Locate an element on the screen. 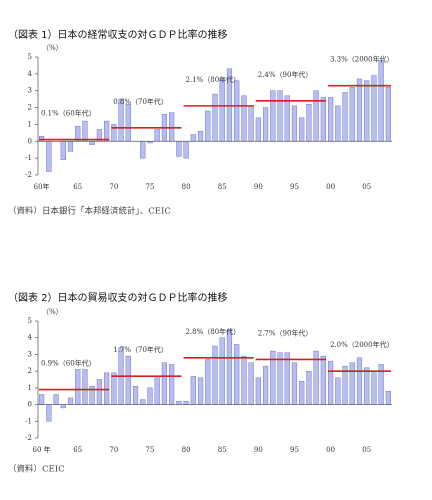  average-label: 0.1%（60年代） is located at coordinates (68, 113).